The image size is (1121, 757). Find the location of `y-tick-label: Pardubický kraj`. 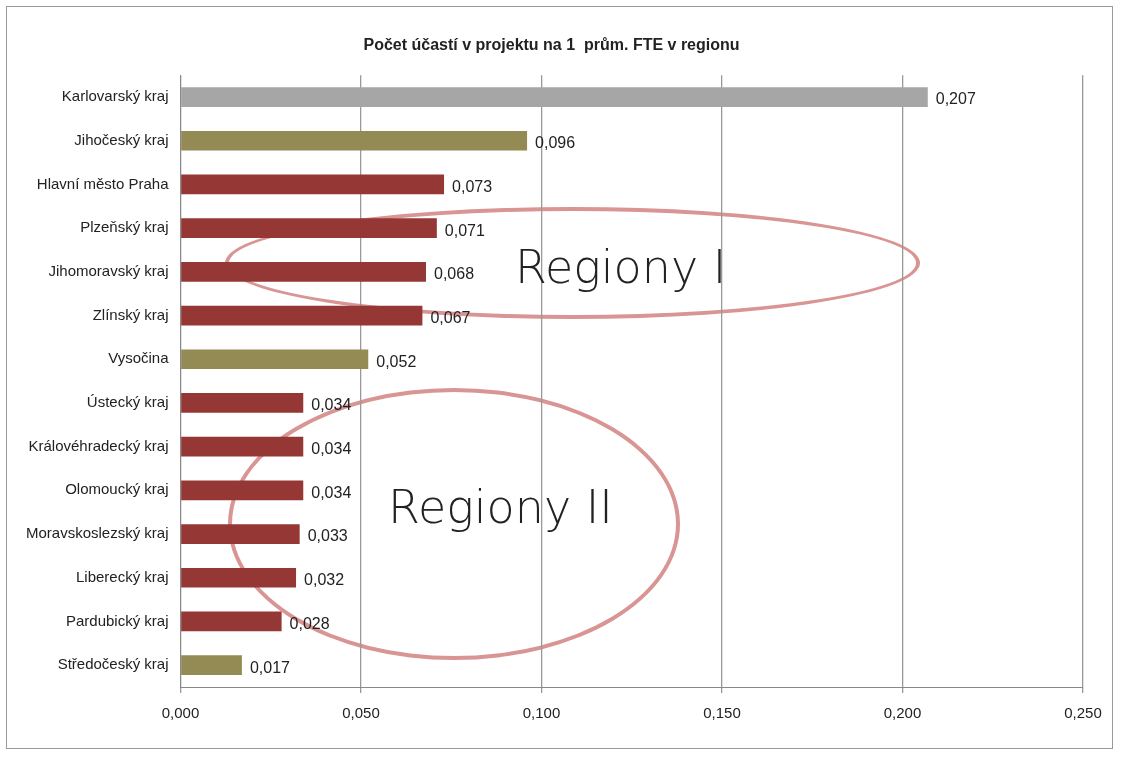

y-tick-label: Pardubický kraj is located at coordinates (117, 620).